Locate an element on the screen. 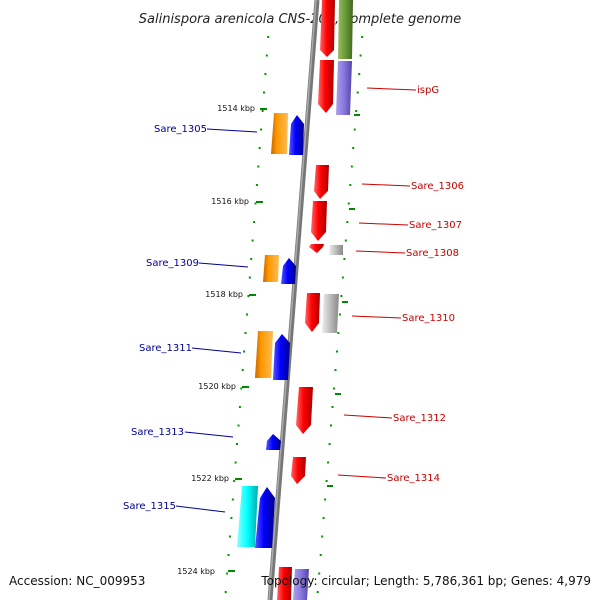 The width and height of the screenshot is (600, 600). gene-purple-bottom is located at coordinates (301, 584).